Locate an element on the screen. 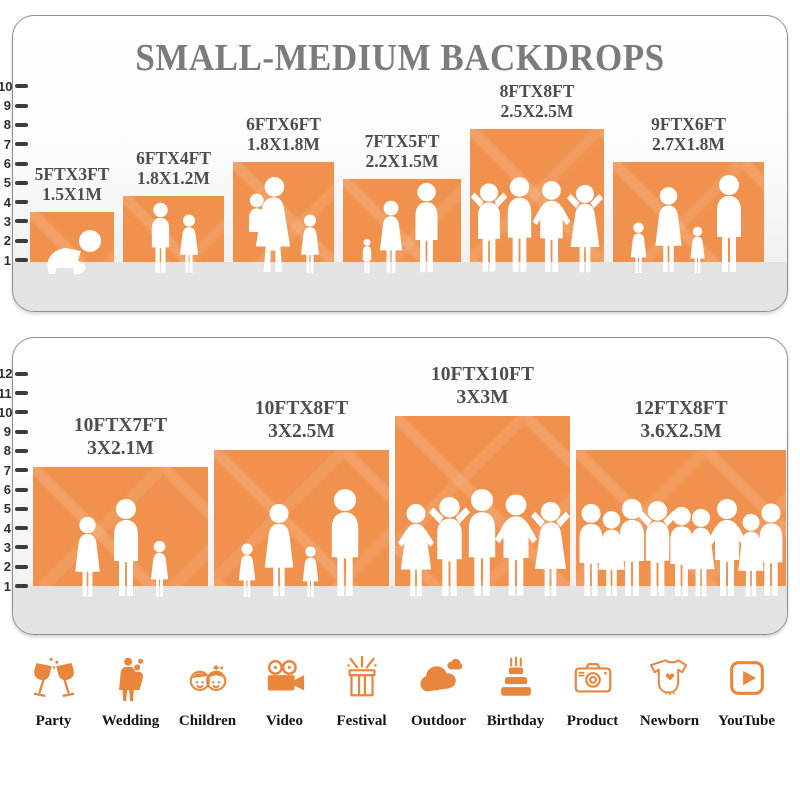 This screenshot has height=800, width=800. ruler-tick-number: 7 is located at coordinates (7, 470).